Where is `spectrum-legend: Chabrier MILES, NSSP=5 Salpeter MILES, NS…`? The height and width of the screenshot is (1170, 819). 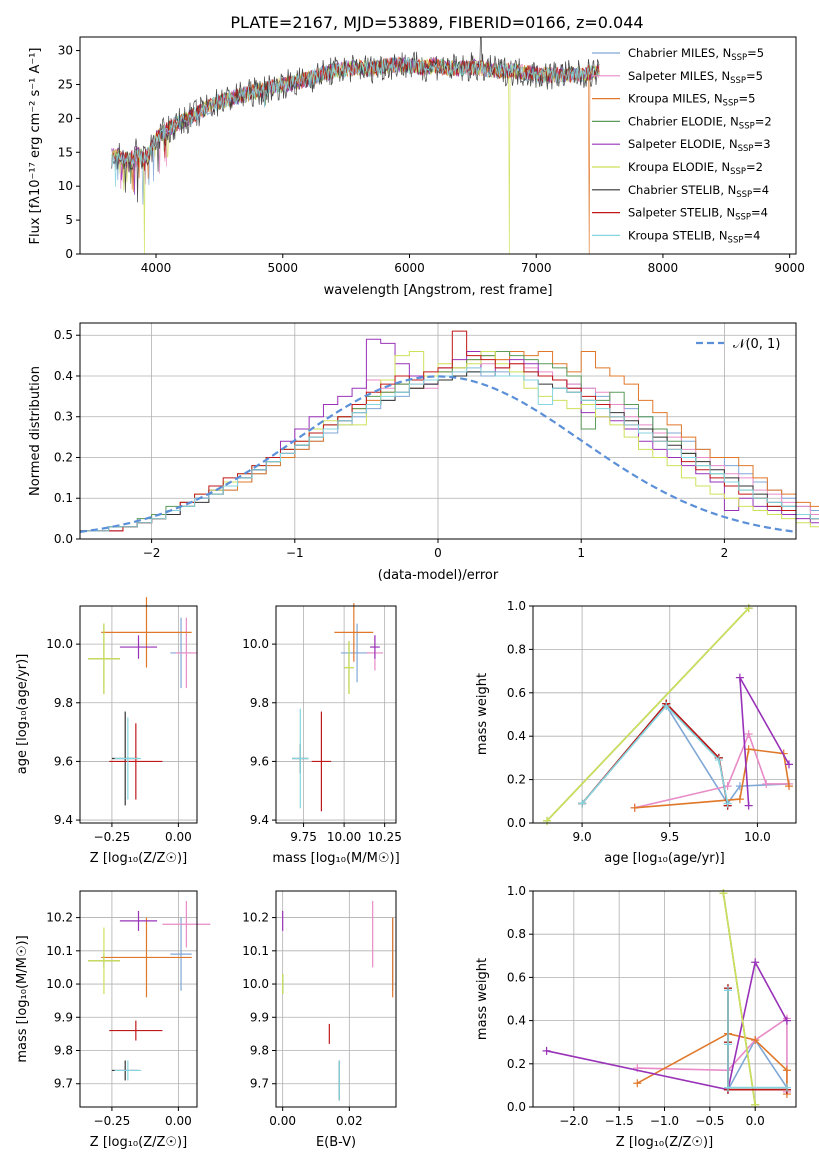
spectrum-legend: Chabrier MILES, NSSP=5 Salpeter MILES, NS… is located at coordinates (682, 145).